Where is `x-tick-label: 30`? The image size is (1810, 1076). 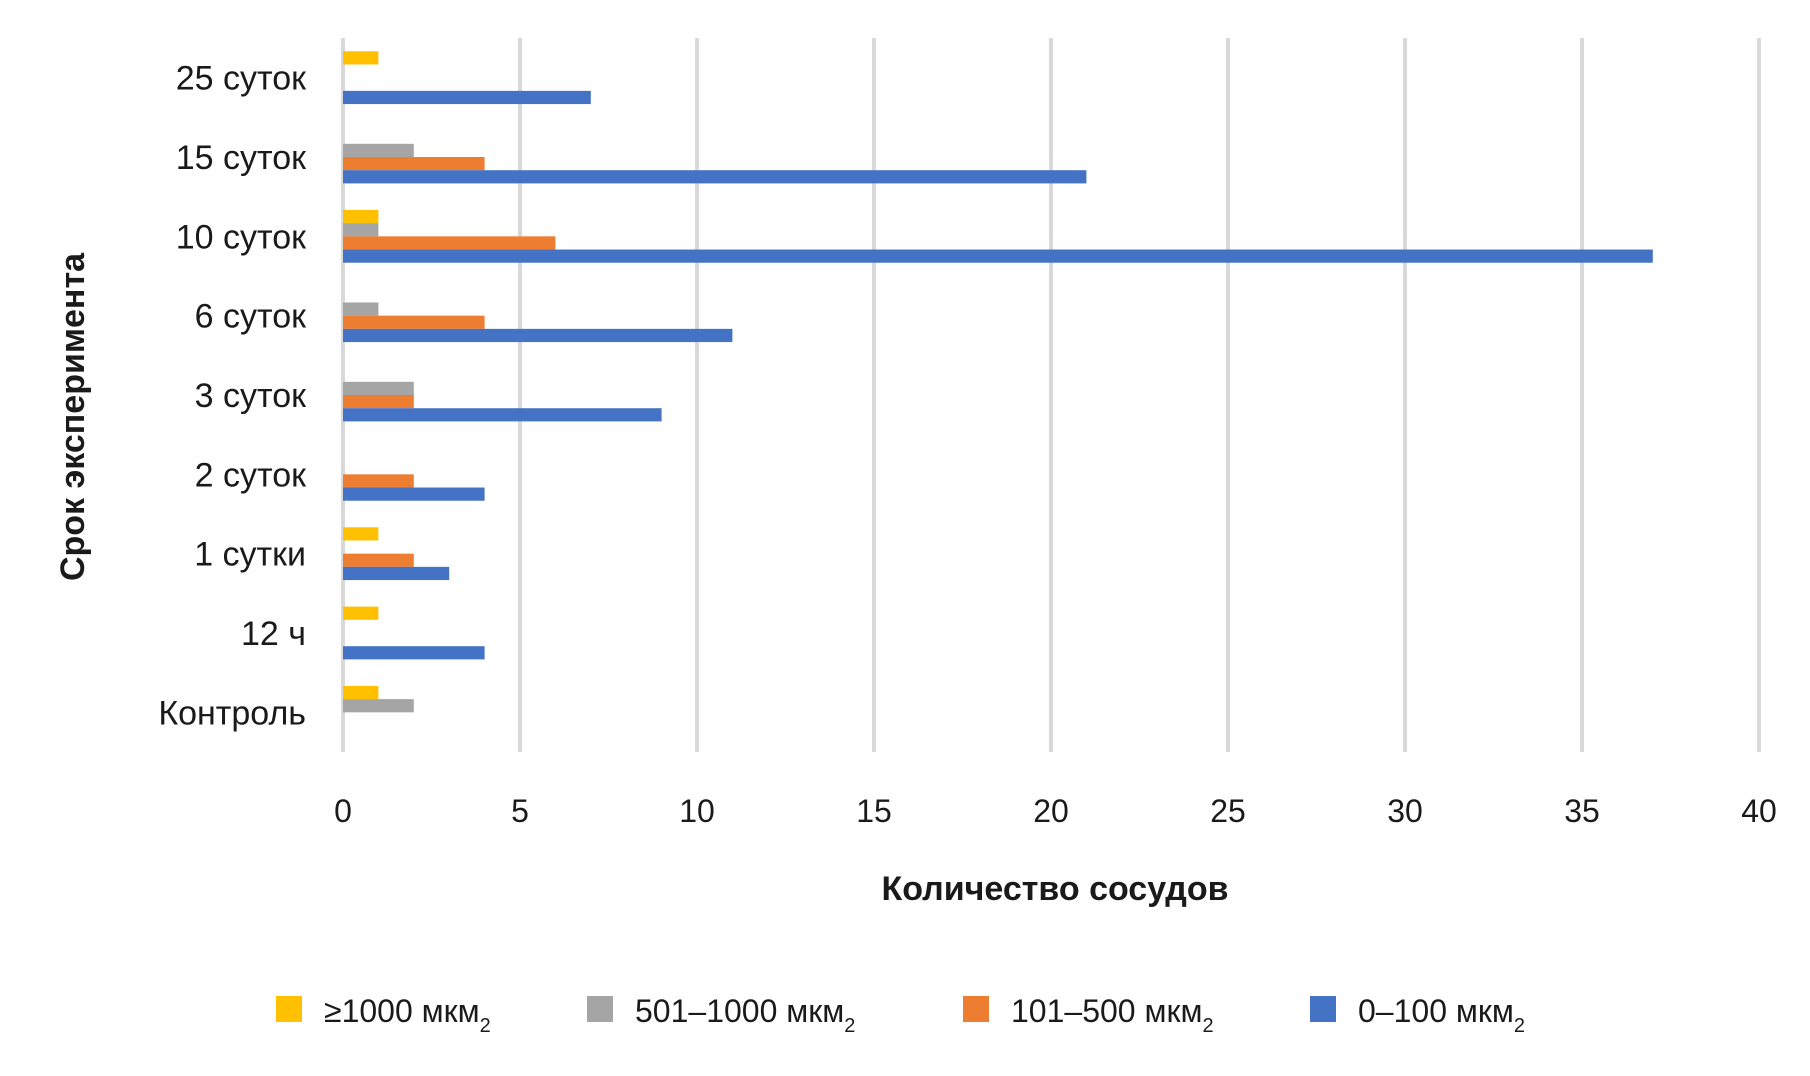 x-tick-label: 30 is located at coordinates (1405, 811).